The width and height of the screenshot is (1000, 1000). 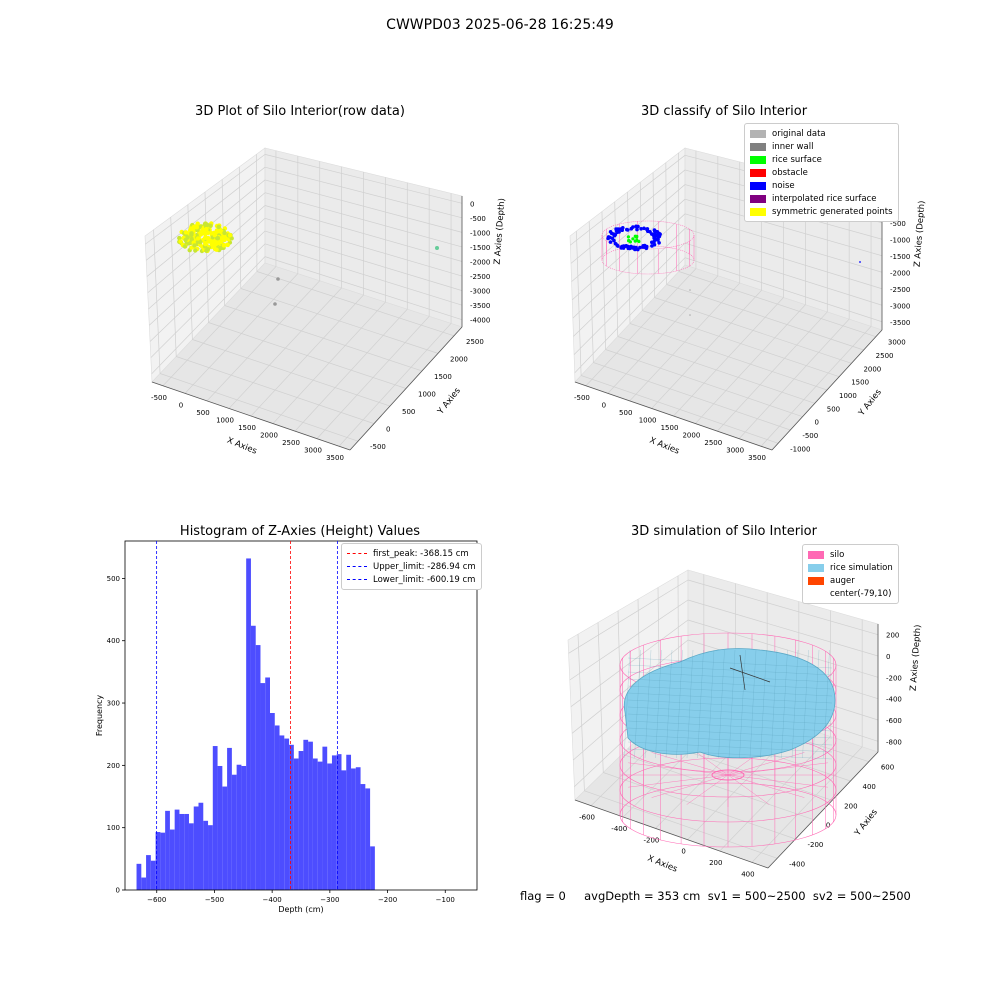 I want to click on y-tick-label: 200, so click(x=113, y=766).